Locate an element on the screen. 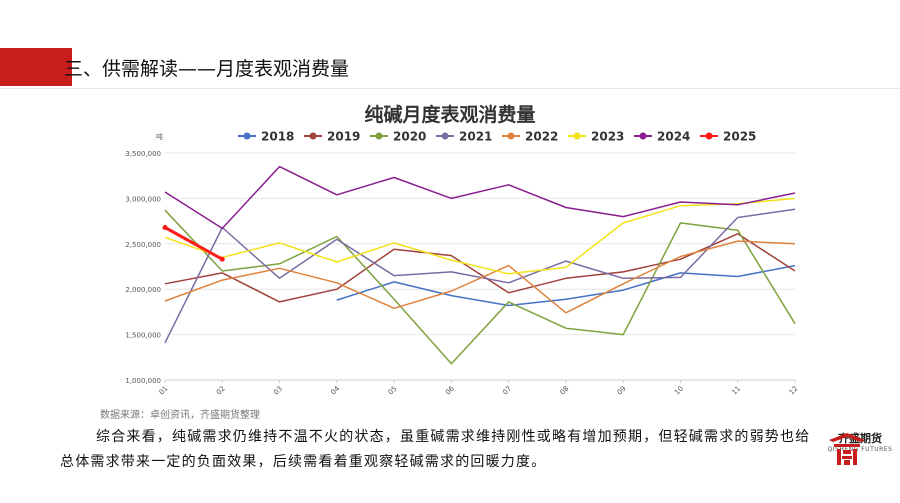 Image resolution: width=900 pixels, height=503 pixels. series-line-2022 is located at coordinates (480, 277).